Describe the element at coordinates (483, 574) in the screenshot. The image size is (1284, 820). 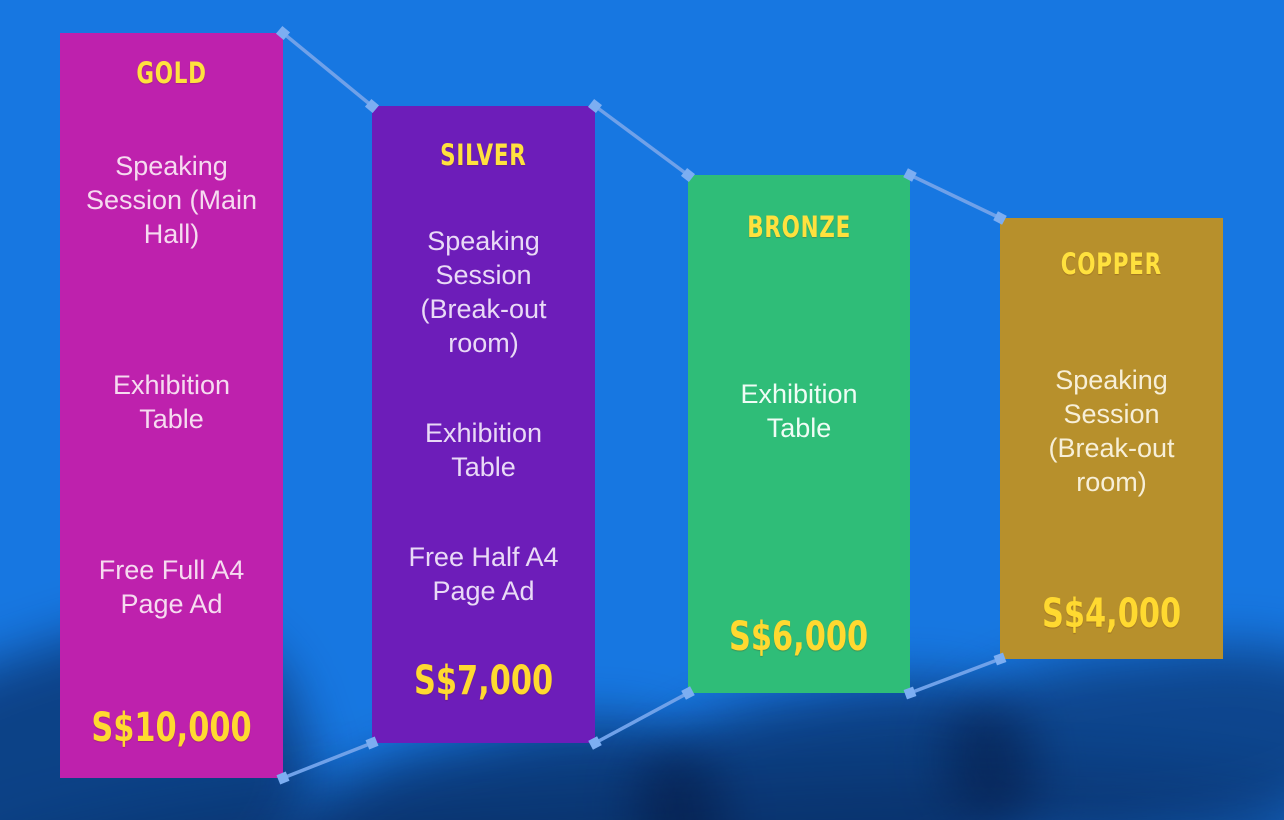
I see `tier-feature: Free Half A4 Page Ad` at that location.